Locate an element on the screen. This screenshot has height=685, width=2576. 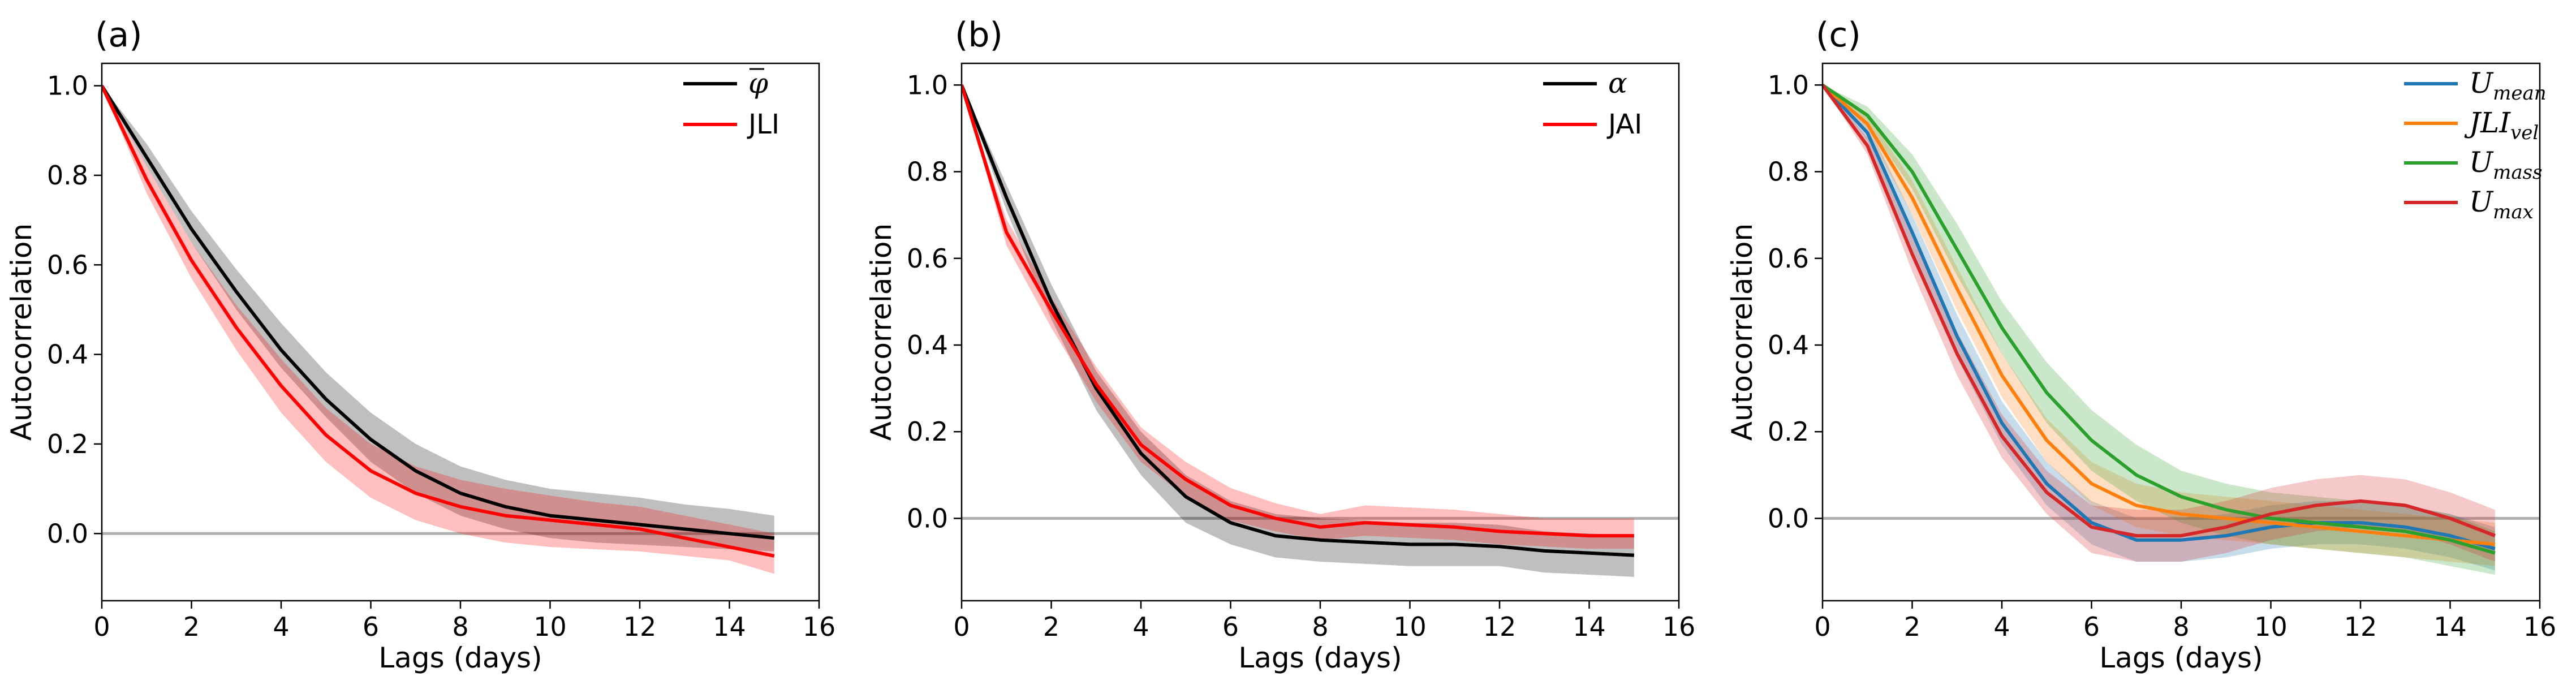
legend-label-1: JAI is located at coordinates (1624, 124).